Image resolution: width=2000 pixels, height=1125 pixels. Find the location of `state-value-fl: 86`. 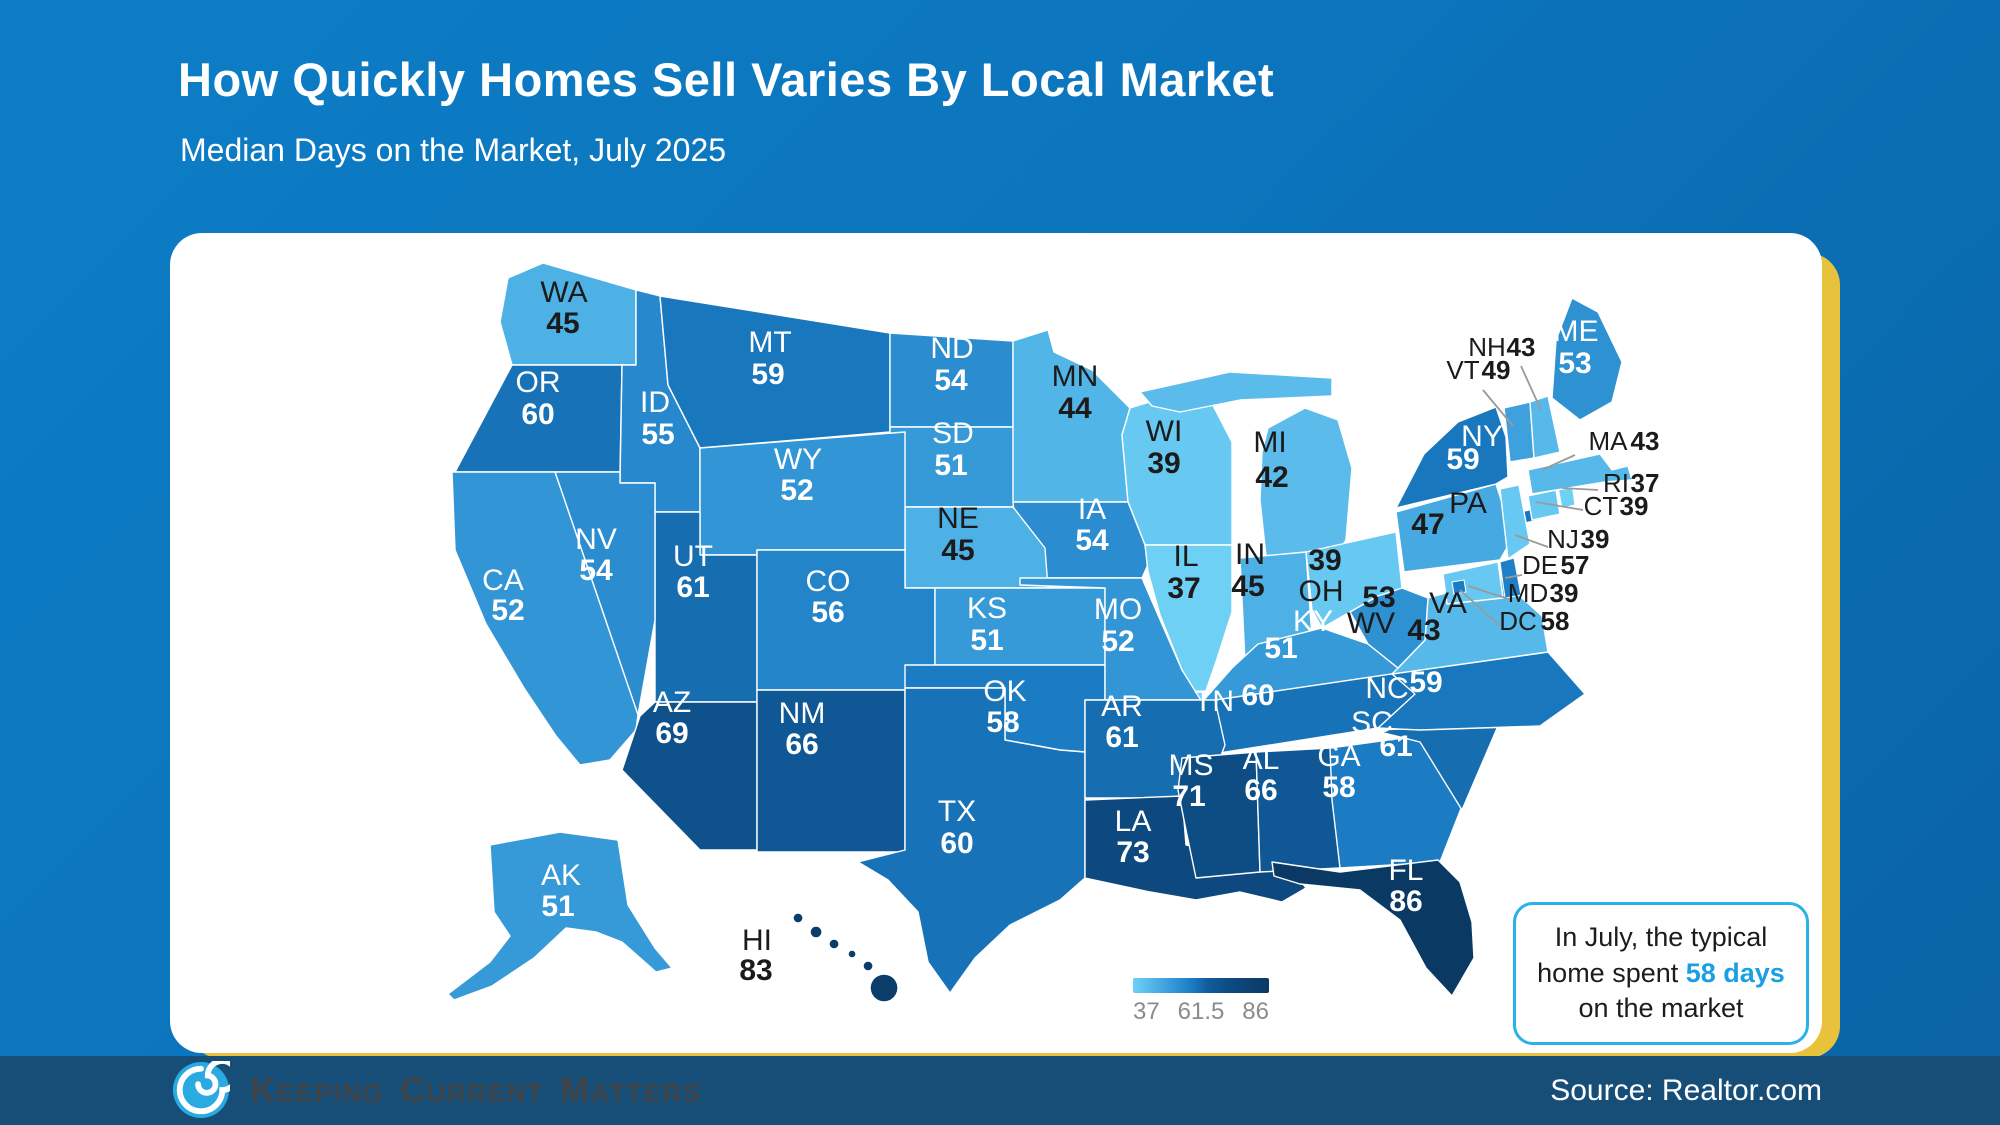

state-value-fl: 86 is located at coordinates (1405, 901).